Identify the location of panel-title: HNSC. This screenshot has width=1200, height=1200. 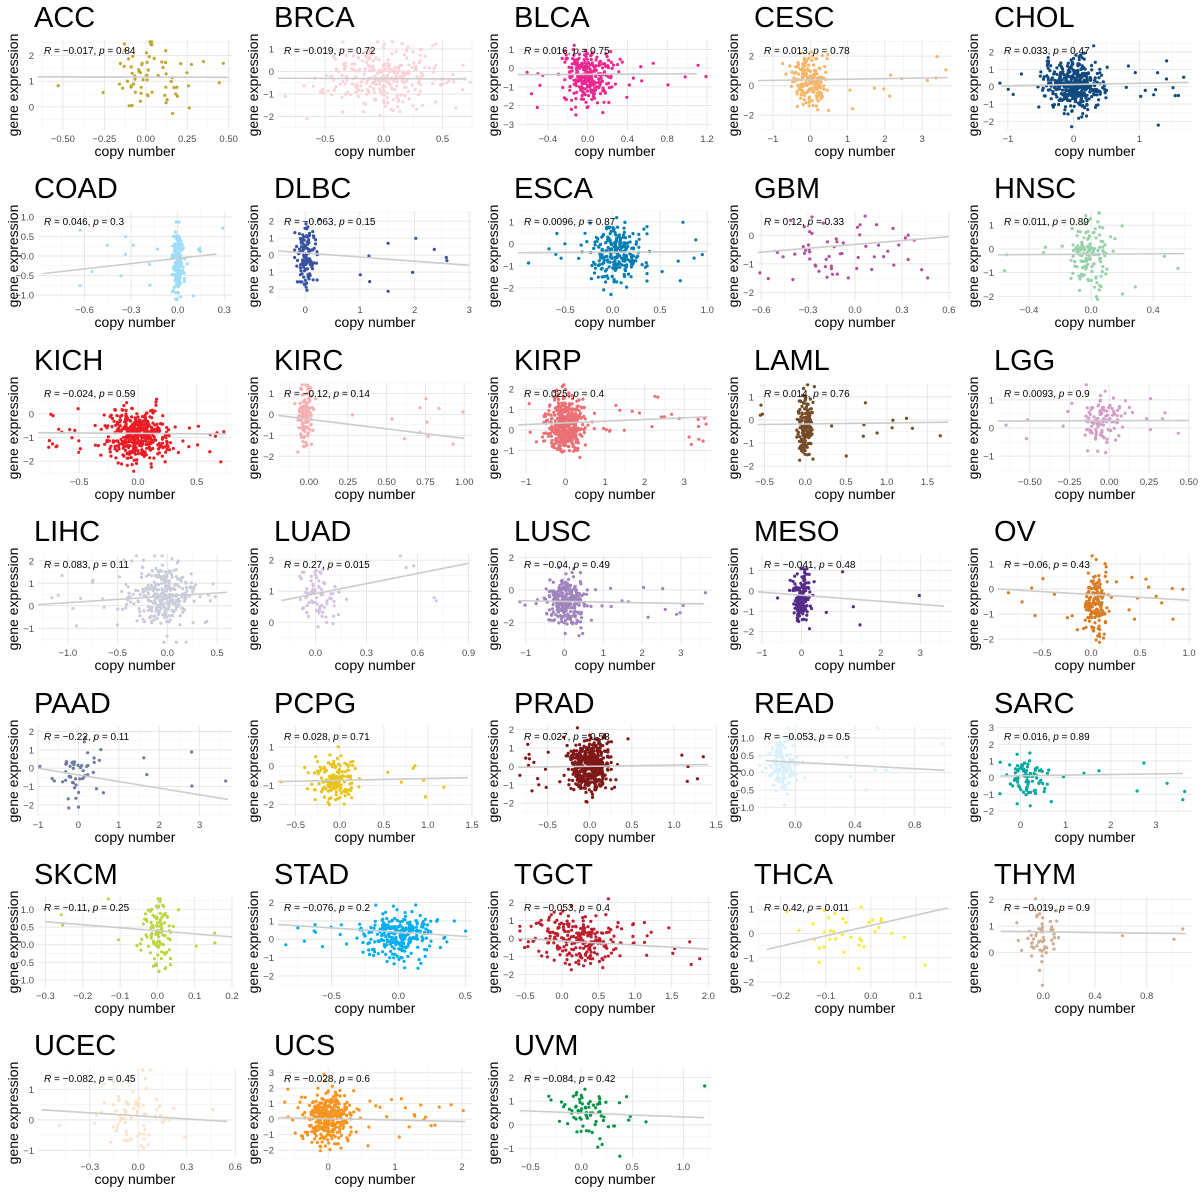
(1035, 189).